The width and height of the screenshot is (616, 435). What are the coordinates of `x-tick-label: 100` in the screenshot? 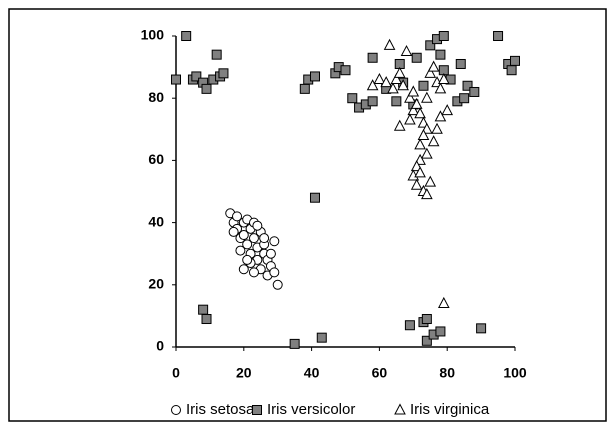 It's located at (515, 373).